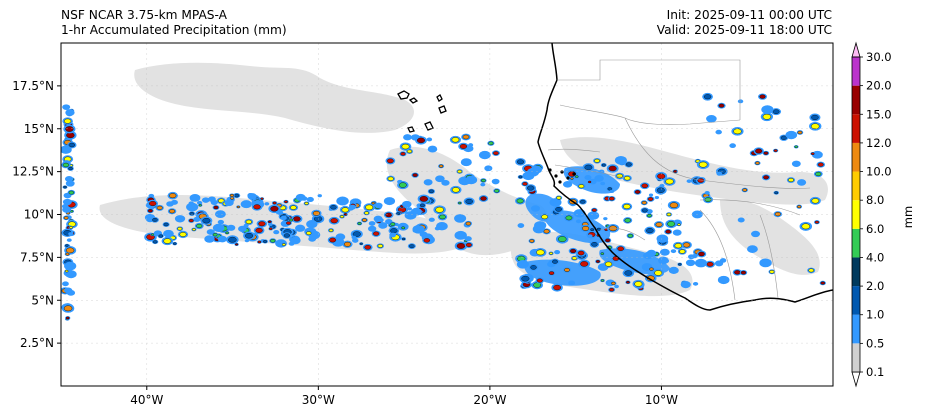  What do you see at coordinates (875, 315) in the screenshot?
I see `colorbar-tick-label: 1.0` at bounding box center [875, 315].